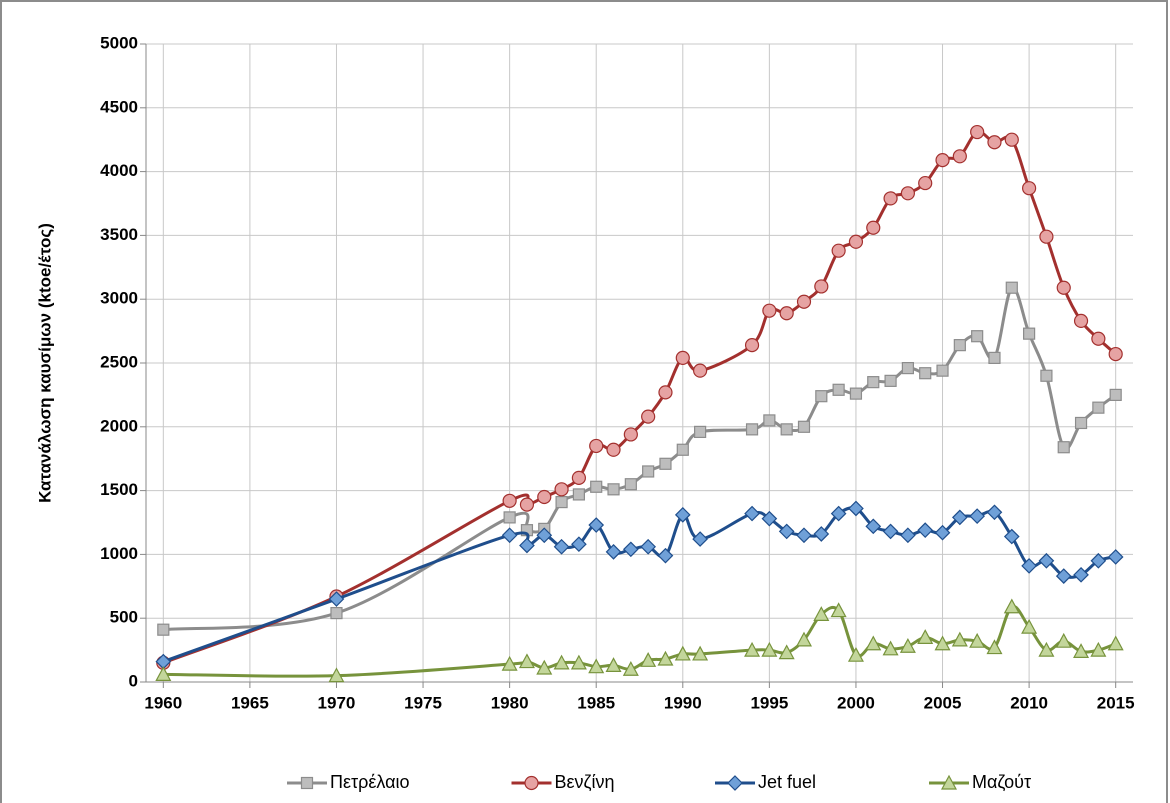 The image size is (1170, 803). Describe the element at coordinates (119, 553) in the screenshot. I see `y-tick-label: 1000` at that location.